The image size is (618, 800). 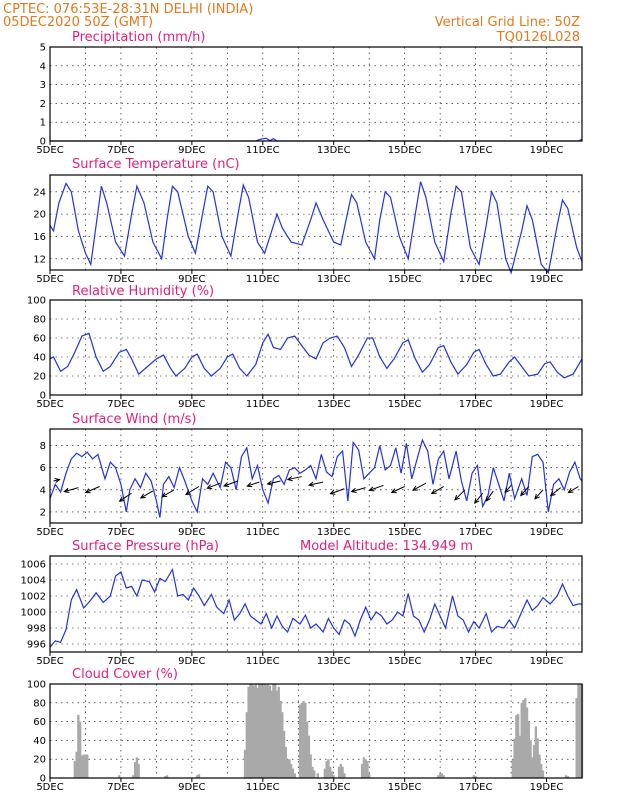 What do you see at coordinates (43, 123) in the screenshot?
I see `y-tick-label: 1` at bounding box center [43, 123].